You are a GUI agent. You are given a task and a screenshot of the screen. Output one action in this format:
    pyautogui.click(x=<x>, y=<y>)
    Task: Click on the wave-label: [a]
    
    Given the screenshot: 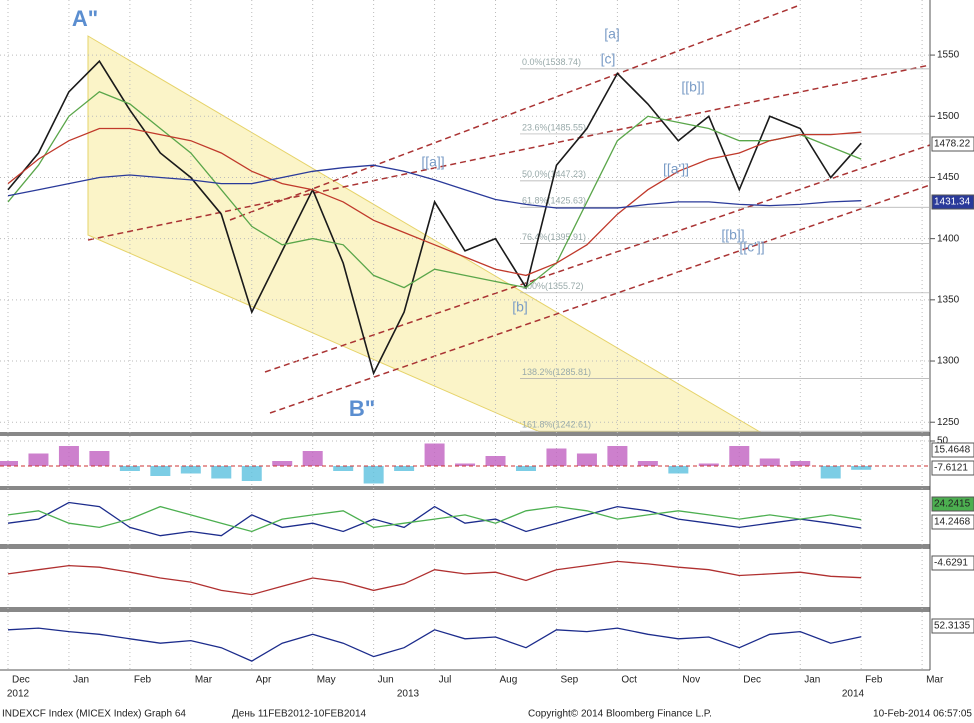 What is the action you would take?
    pyautogui.click(x=612, y=34)
    